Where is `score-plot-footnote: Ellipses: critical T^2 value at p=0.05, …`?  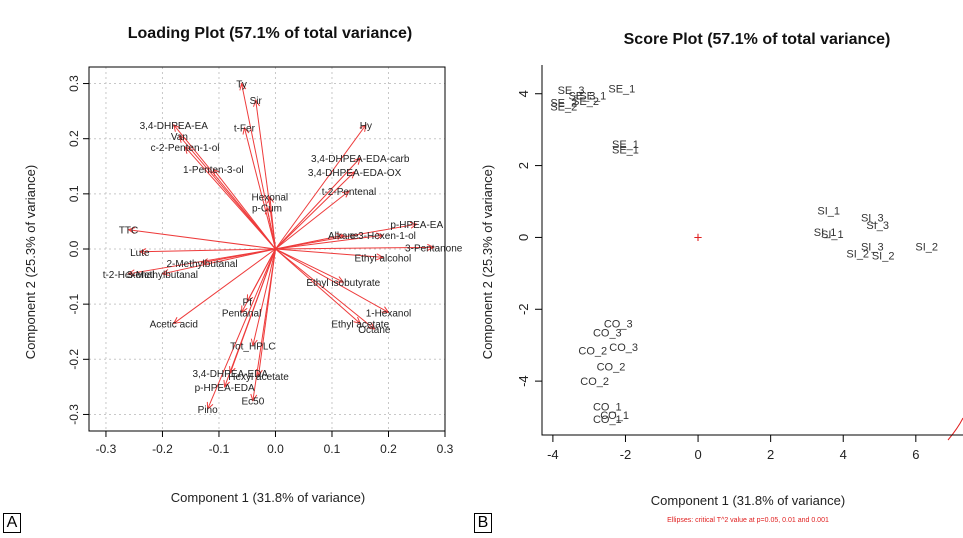
score-plot-footnote: Ellipses: critical T^2 value at p=0.05, … is located at coordinates (748, 520).